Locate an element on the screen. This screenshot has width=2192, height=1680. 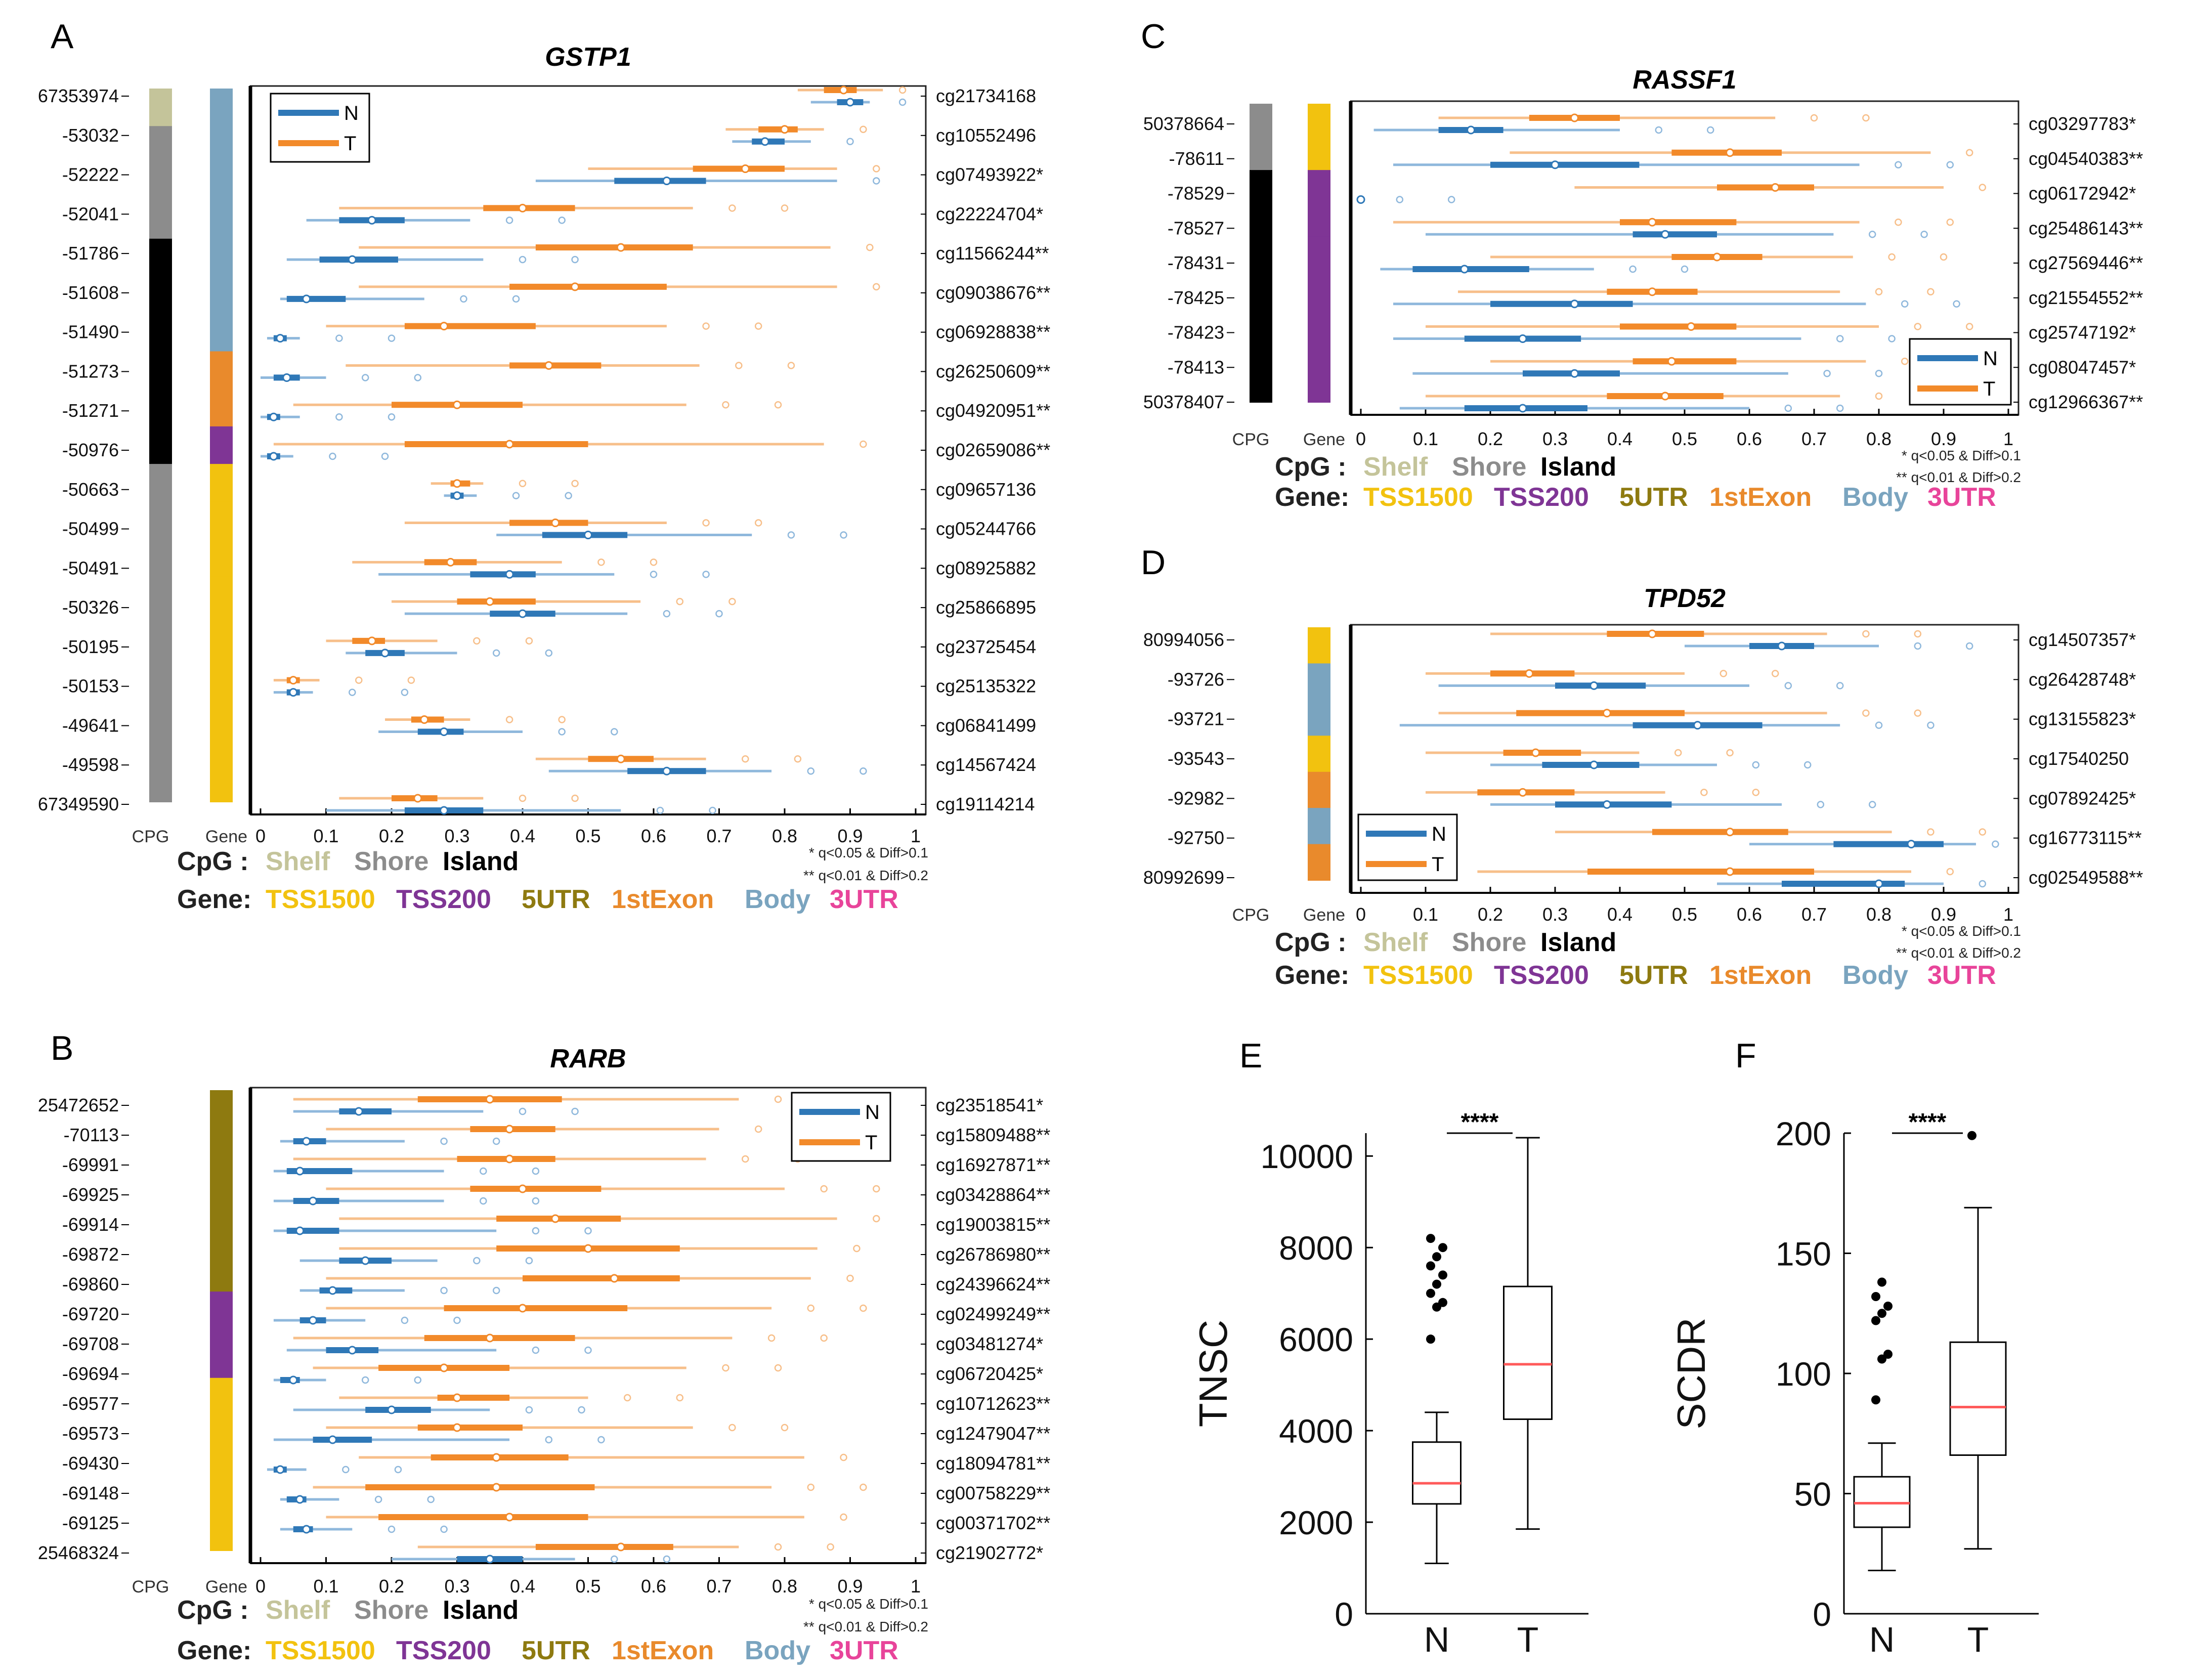
position-label: 50378407 is located at coordinates (1183, 402).